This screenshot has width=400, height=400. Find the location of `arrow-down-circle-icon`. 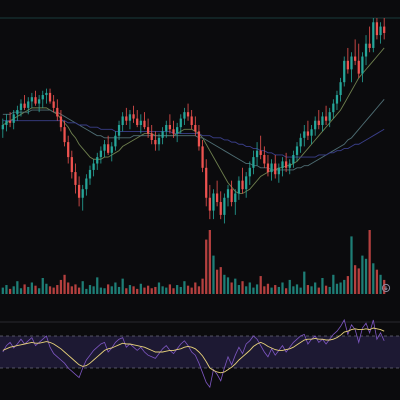

arrow-down-circle-icon is located at coordinates (386, 288).